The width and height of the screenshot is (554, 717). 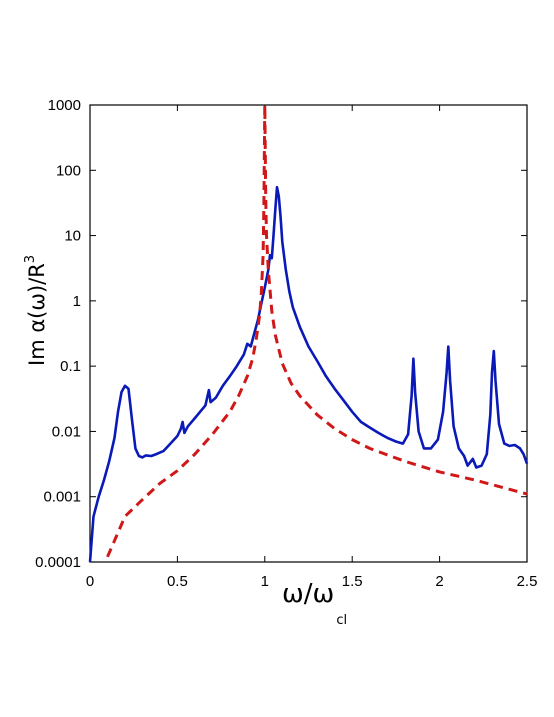 What do you see at coordinates (341, 620) in the screenshot?
I see `x-axis-label-subscript: cl` at bounding box center [341, 620].